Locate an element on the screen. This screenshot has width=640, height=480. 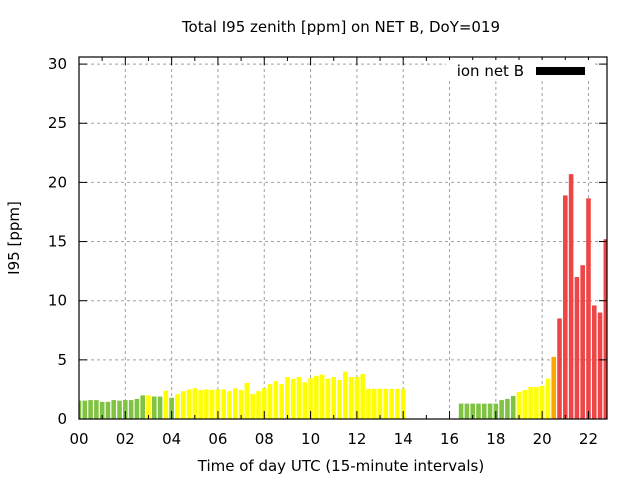
x-tick-label: 06 is located at coordinates (217, 439).